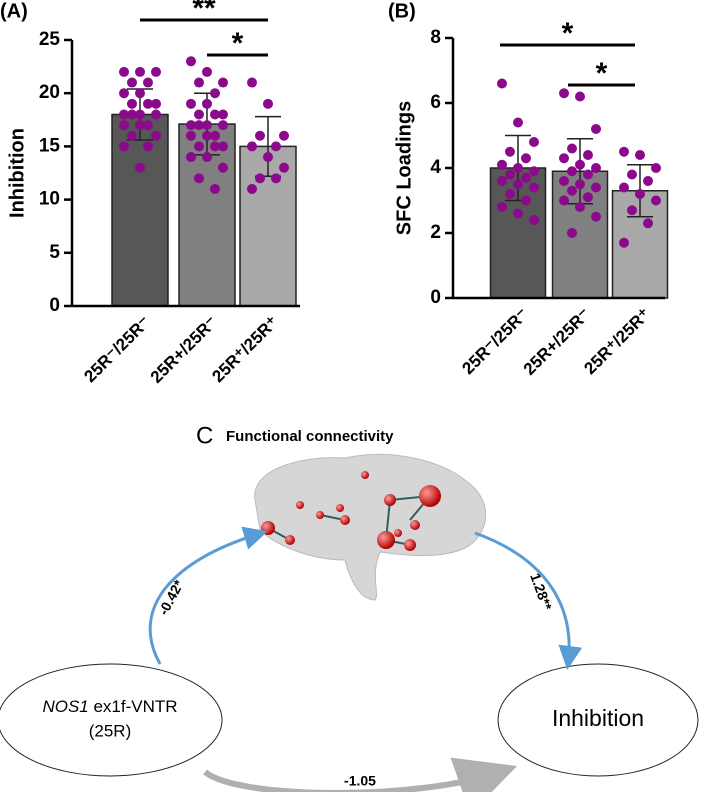 The height and width of the screenshot is (797, 709). What do you see at coordinates (541, 592) in the screenshot?
I see `path-b-label: 1.28**` at bounding box center [541, 592].